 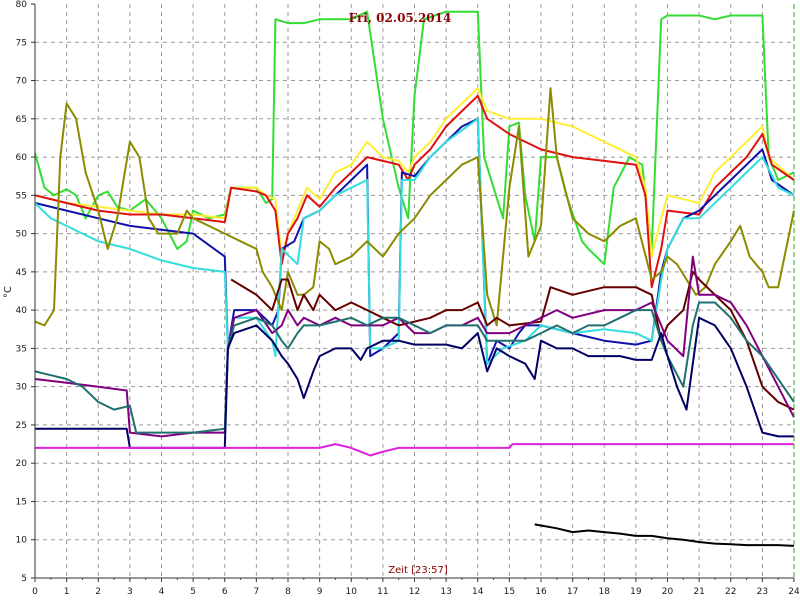 I want to click on x-tick-label: 11, so click(x=382, y=592).